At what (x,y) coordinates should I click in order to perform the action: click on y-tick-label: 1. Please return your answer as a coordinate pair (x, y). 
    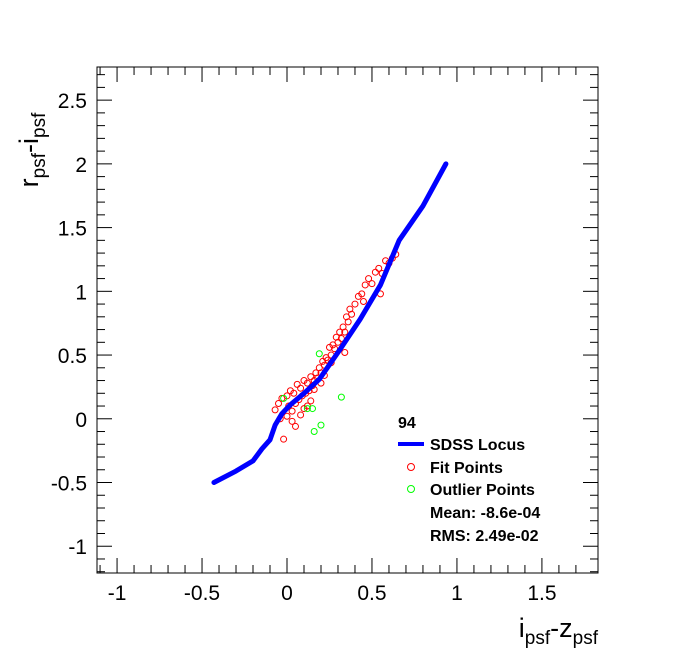
    Looking at the image, I should click on (81, 292).